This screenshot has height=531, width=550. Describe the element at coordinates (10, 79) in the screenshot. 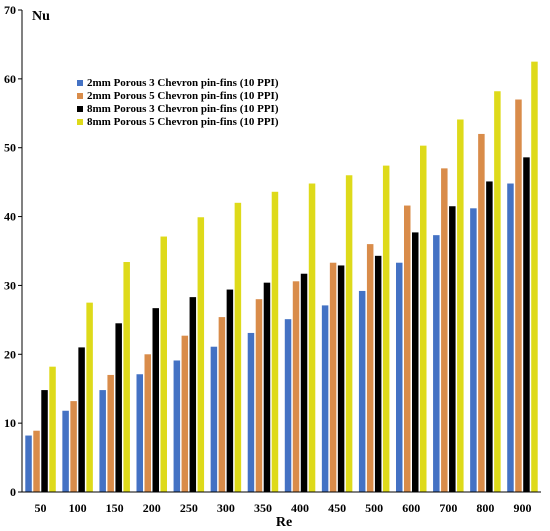

I see `y-tick-label: 60` at that location.